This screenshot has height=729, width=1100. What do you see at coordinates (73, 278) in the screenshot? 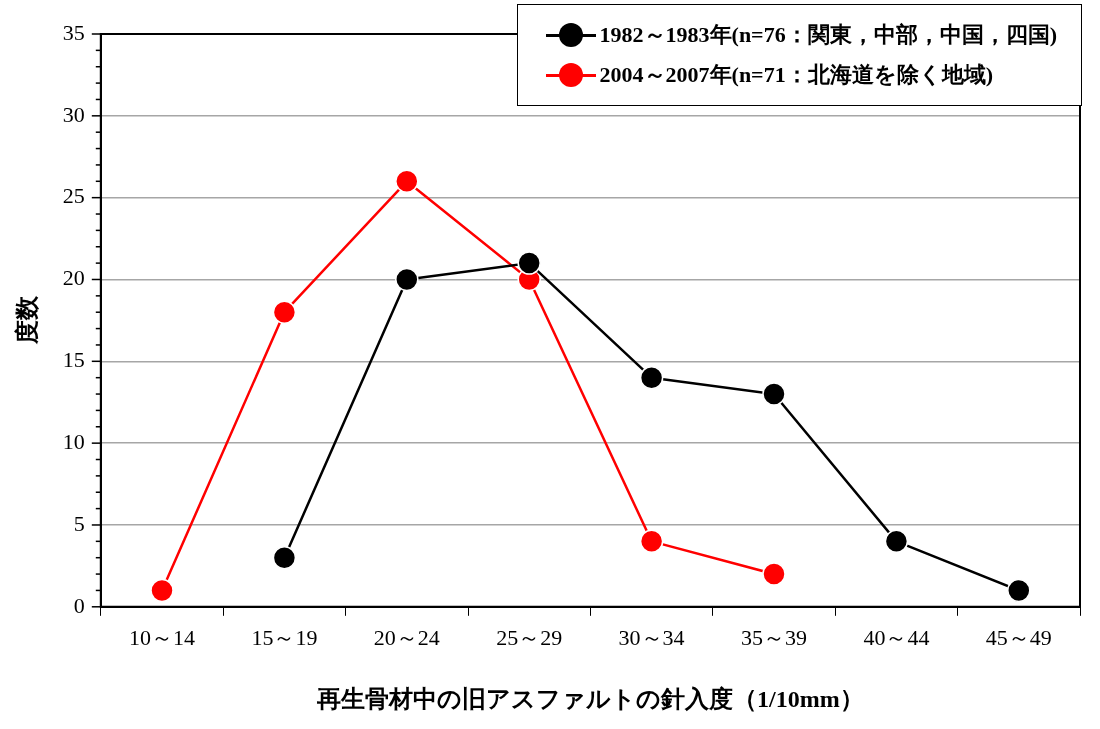
I see `y-tick-label: 20` at bounding box center [73, 278].